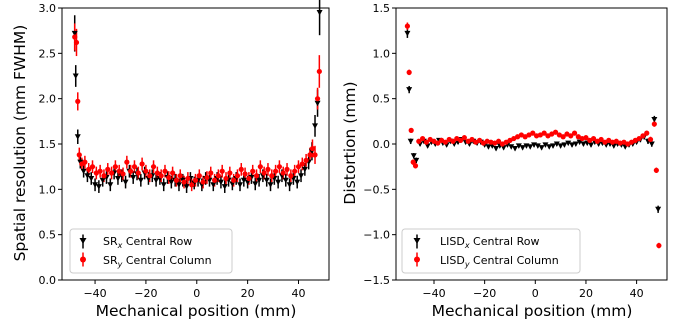 The image size is (684, 325). I want to click on y-tick-label: −1.5, so click(376, 280).